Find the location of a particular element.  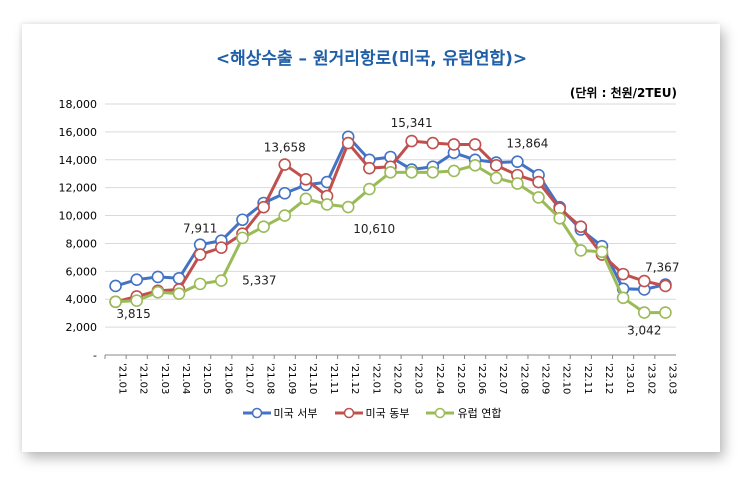

x-tick-label: '21.09 is located at coordinates (291, 378).